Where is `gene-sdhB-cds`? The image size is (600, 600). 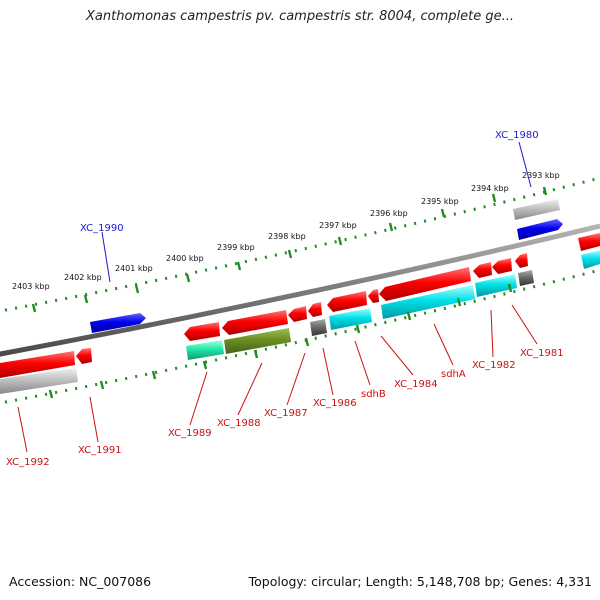
gene-sdhB-cds is located at coordinates (350, 319).